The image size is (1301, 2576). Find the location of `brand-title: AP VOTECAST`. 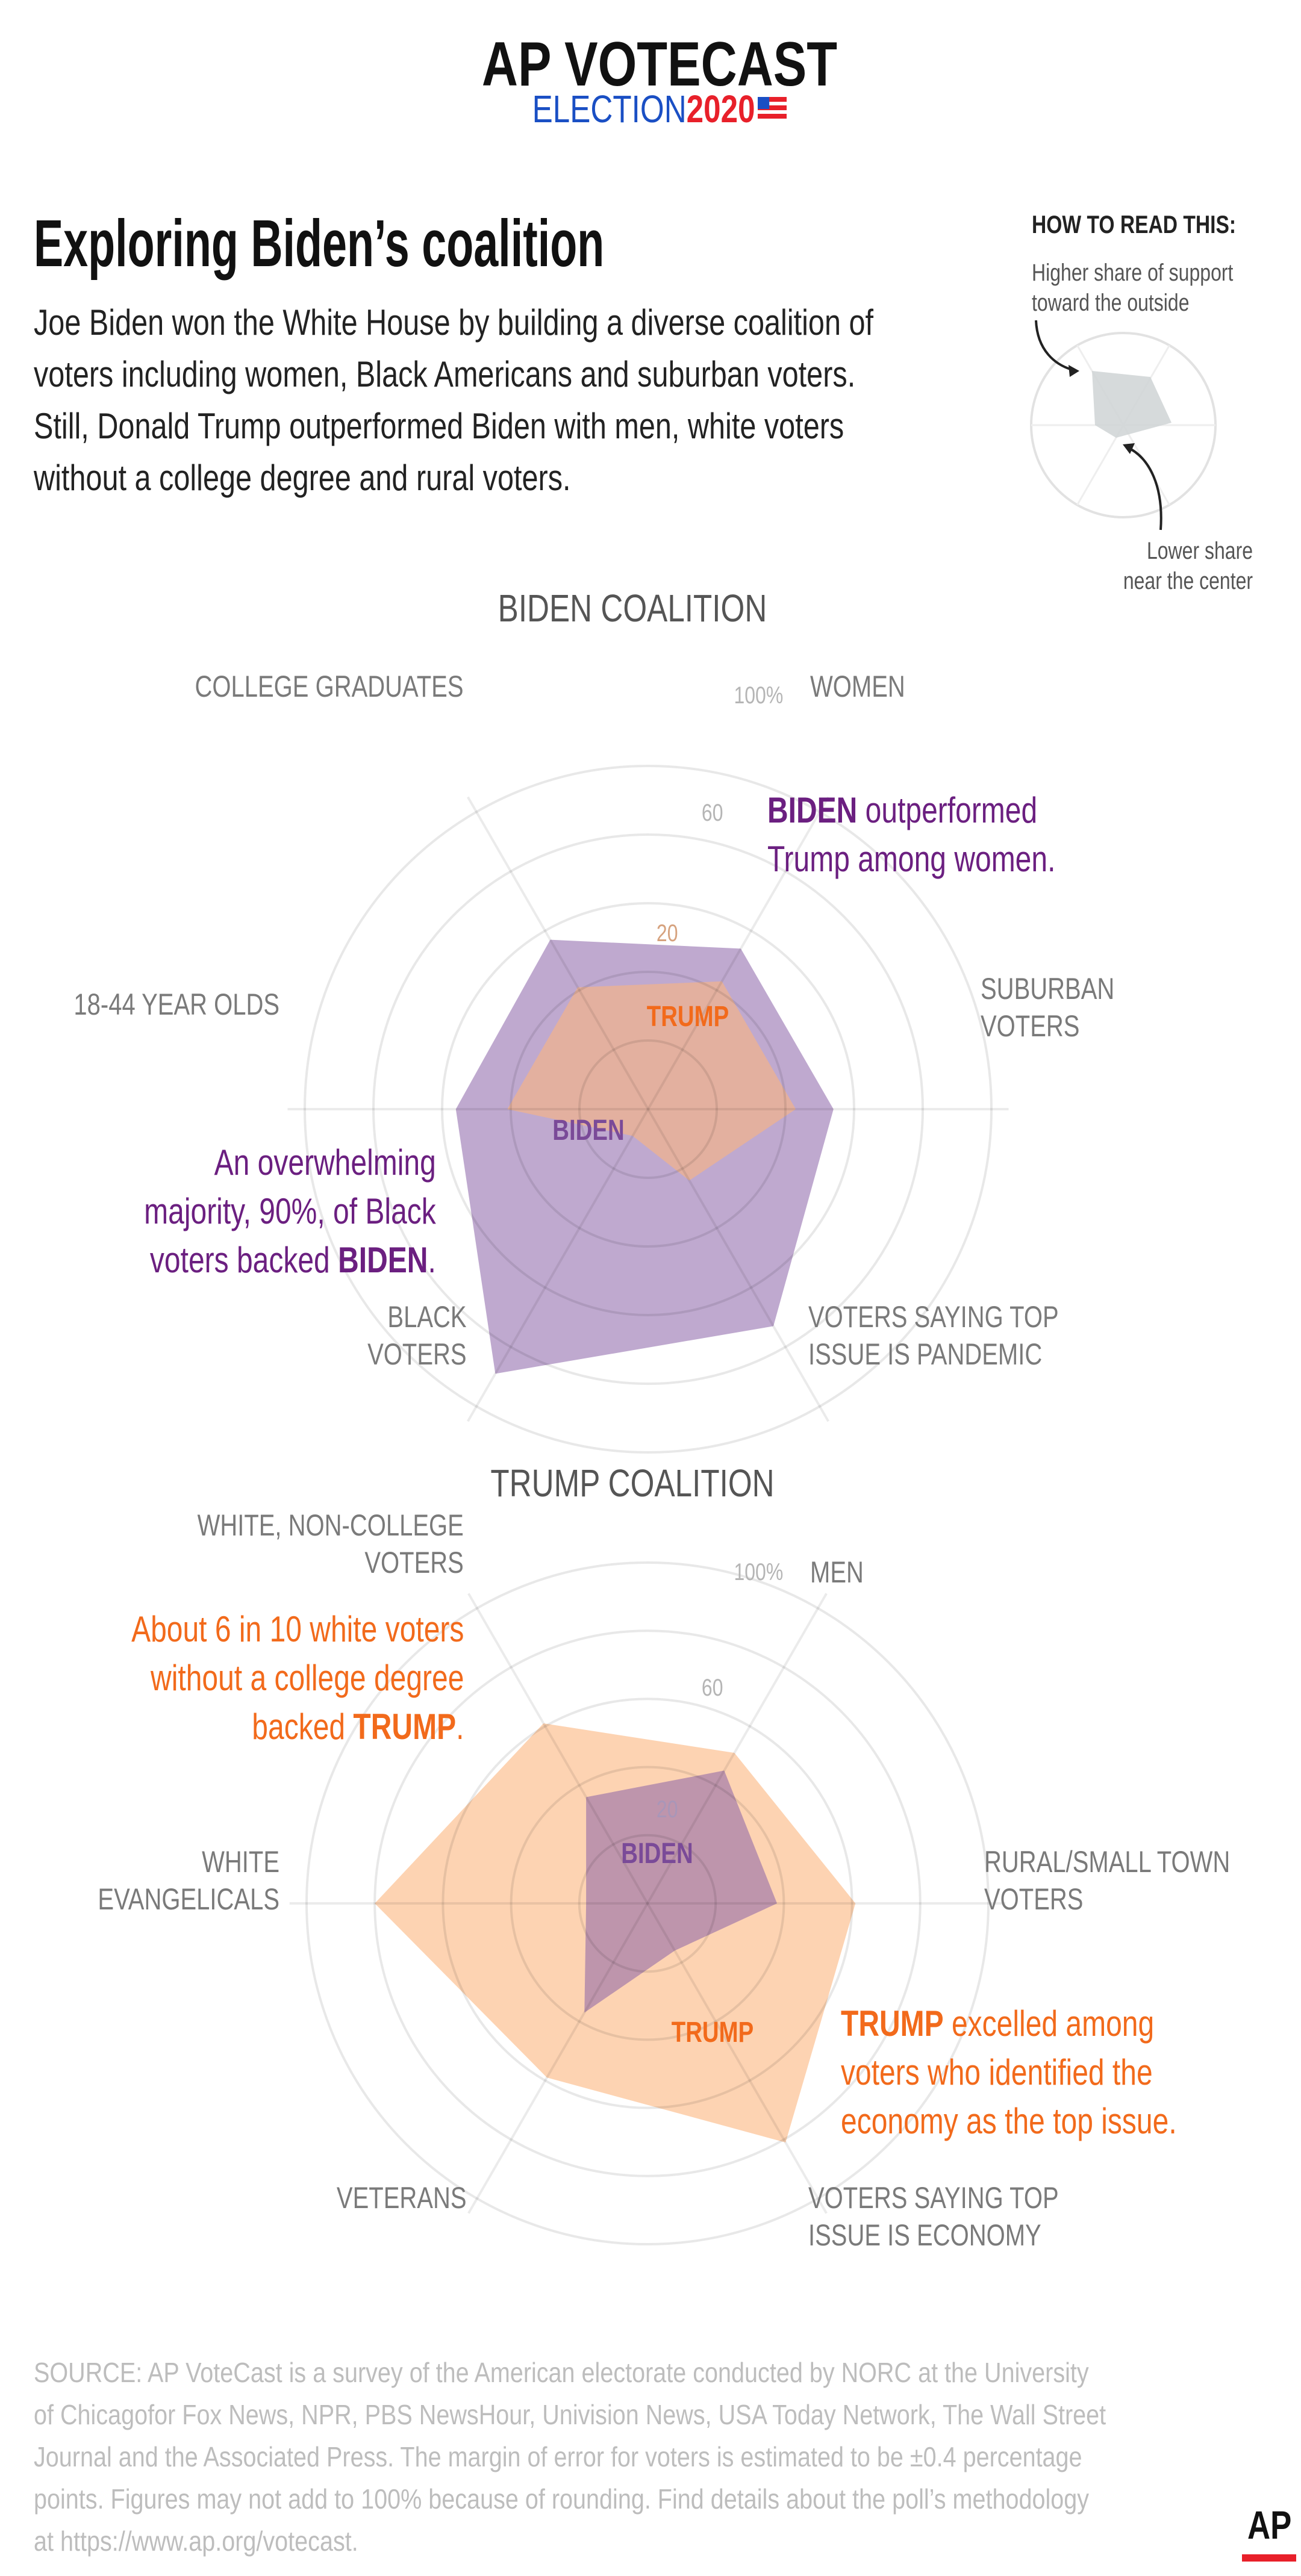

brand-title: AP VOTECAST is located at coordinates (659, 64).